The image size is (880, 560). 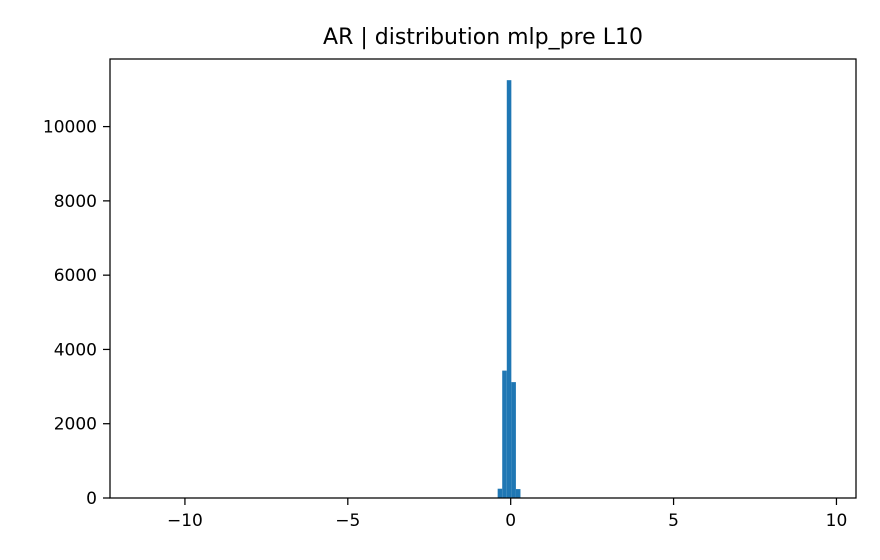 What do you see at coordinates (483, 37) in the screenshot?
I see `chart-title: AR | distribution mlp_pre L10` at bounding box center [483, 37].